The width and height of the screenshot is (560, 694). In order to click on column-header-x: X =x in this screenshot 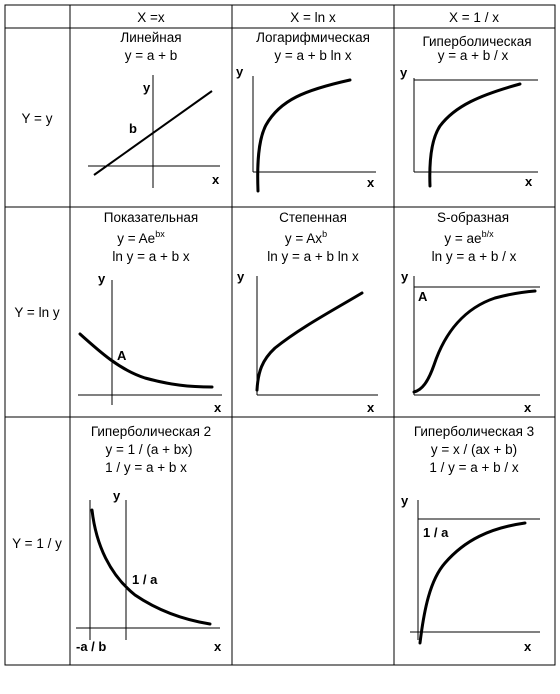, I will do `click(151, 17)`.